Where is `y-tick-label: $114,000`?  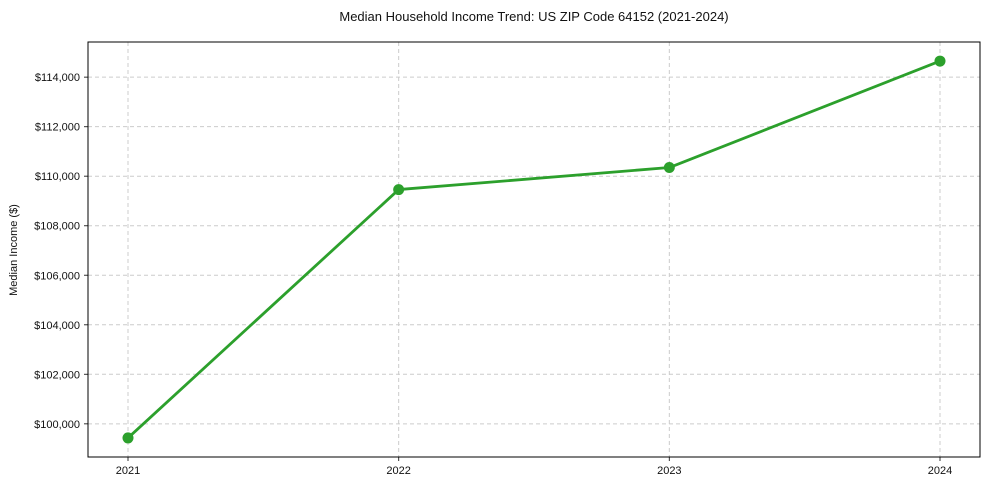 y-tick-label: $114,000 is located at coordinates (57, 78).